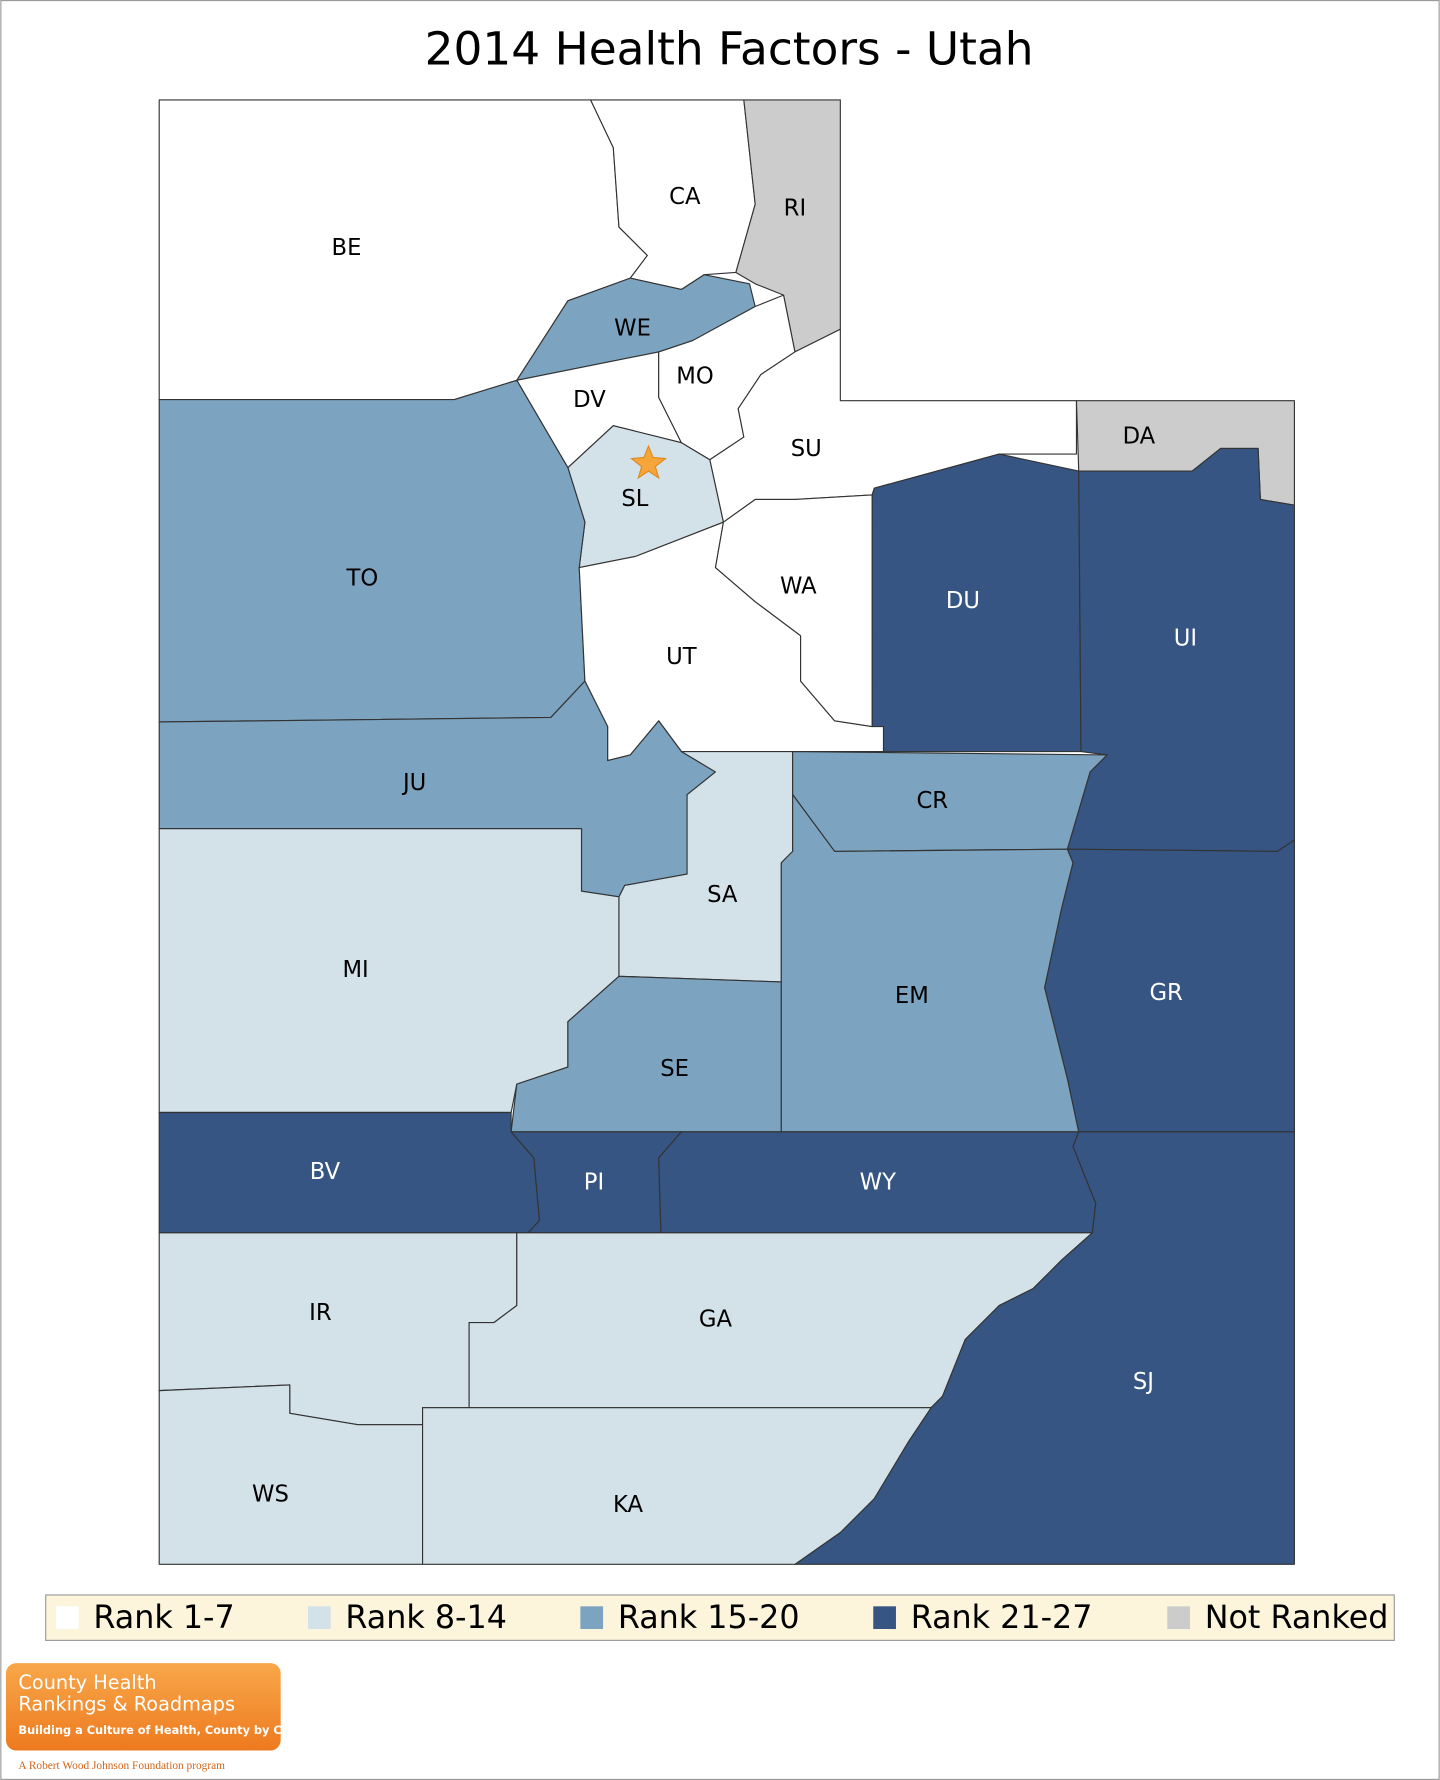 Image resolution: width=1440 pixels, height=1780 pixels. Describe the element at coordinates (729, 49) in the screenshot. I see `map-title: 2014 Health Factors - Utah` at that location.